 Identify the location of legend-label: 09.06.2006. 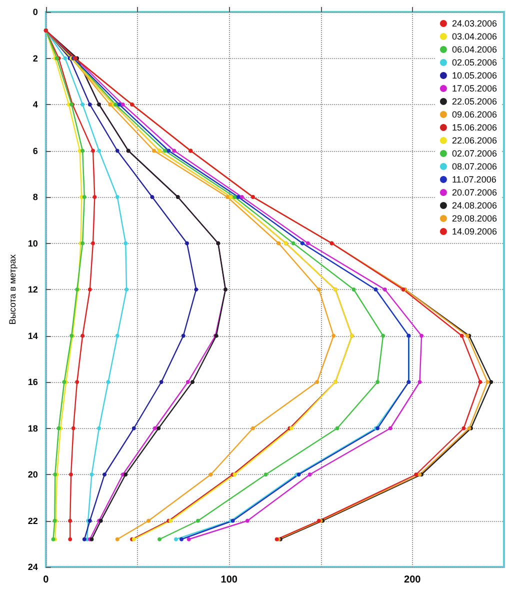
(475, 115).